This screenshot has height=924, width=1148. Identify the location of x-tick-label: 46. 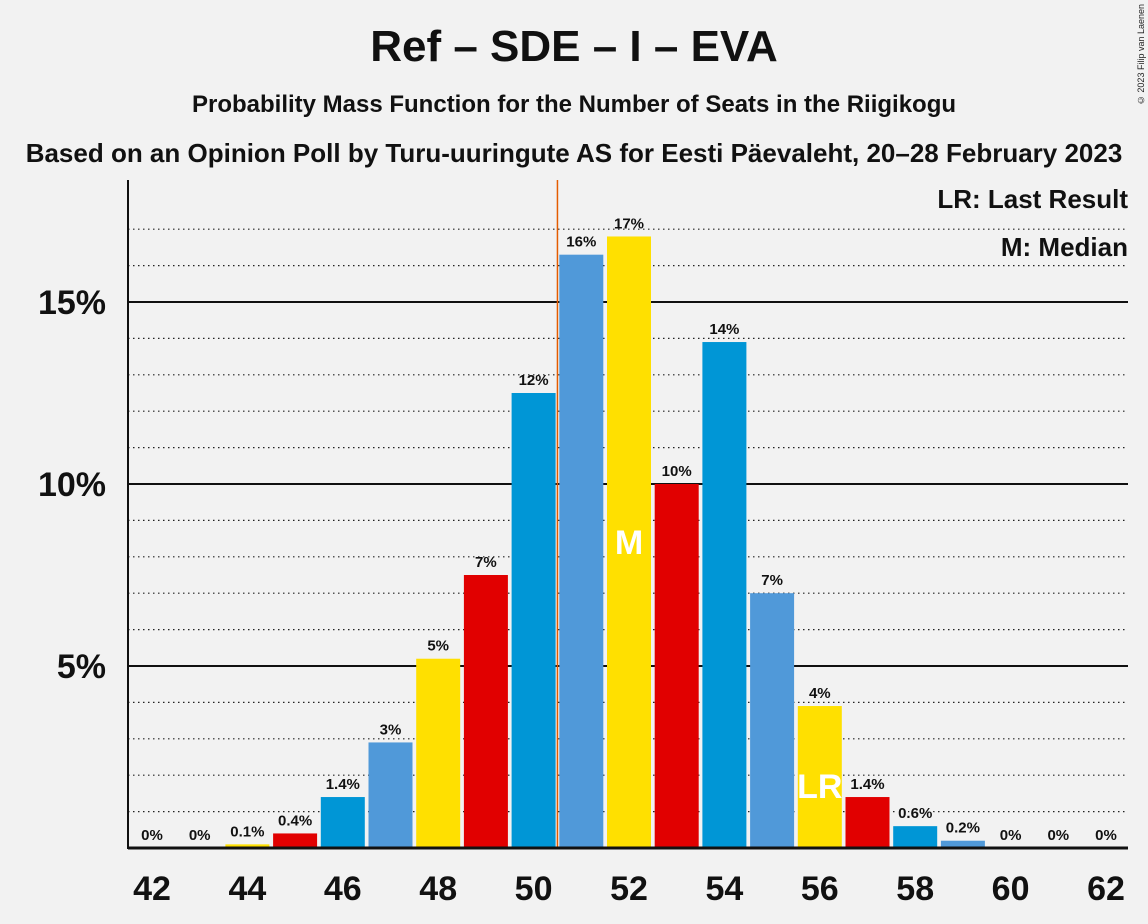
(343, 889).